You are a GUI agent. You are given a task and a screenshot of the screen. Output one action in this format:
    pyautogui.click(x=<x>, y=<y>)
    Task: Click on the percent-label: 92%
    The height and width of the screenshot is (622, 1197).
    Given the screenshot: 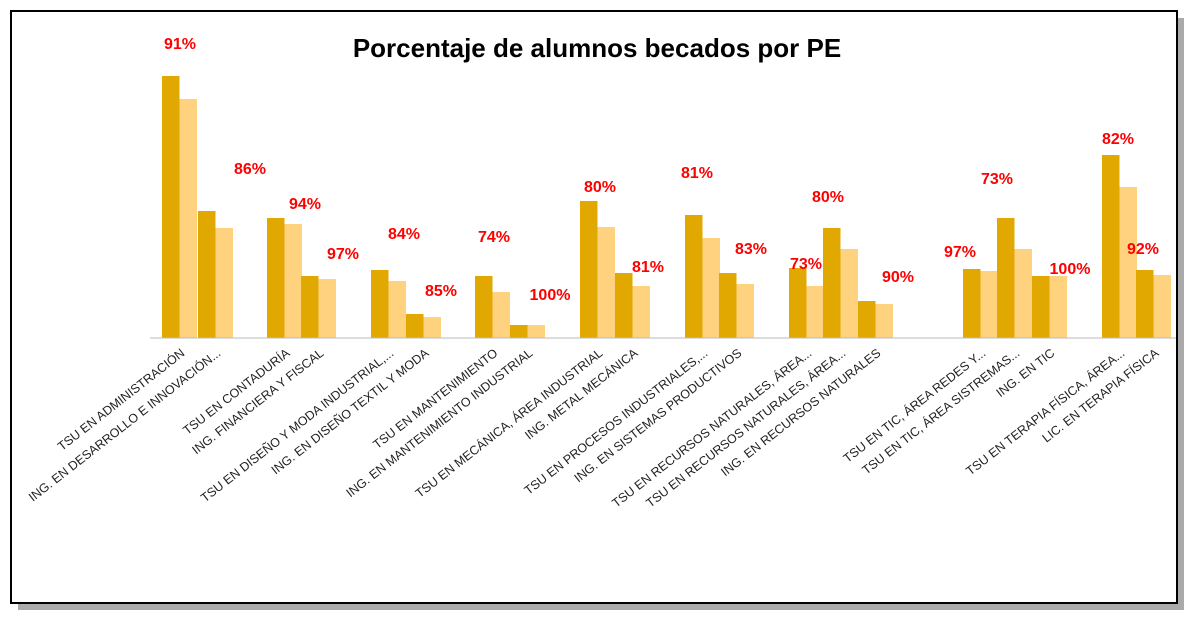 What is the action you would take?
    pyautogui.click(x=1143, y=249)
    